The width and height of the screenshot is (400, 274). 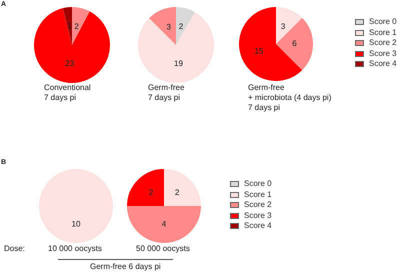 I want to click on text: 50 000 oocysts, so click(x=163, y=249).